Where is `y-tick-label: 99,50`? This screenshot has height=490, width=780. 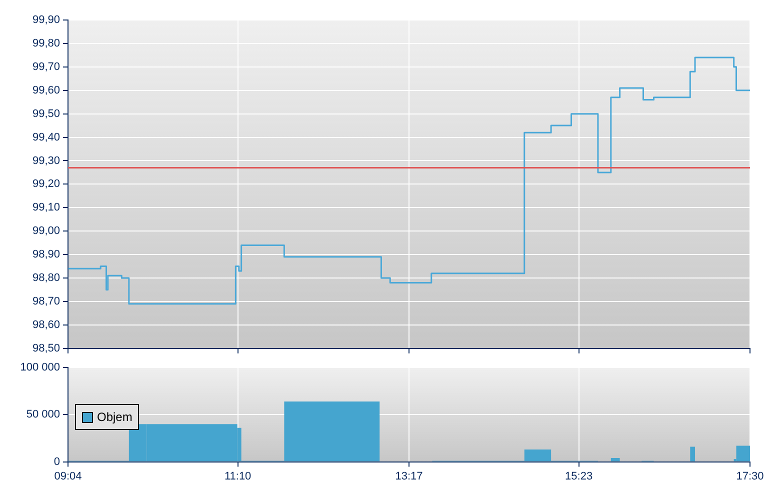
y-tick-label: 99,50 is located at coordinates (46, 114).